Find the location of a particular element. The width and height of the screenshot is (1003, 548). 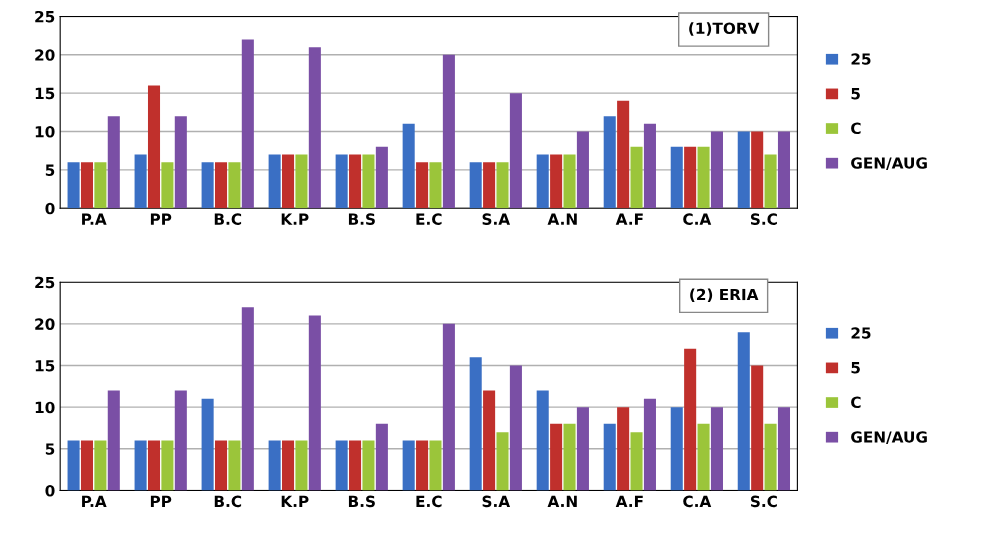

chart-title: (2) ERIA is located at coordinates (724, 295).